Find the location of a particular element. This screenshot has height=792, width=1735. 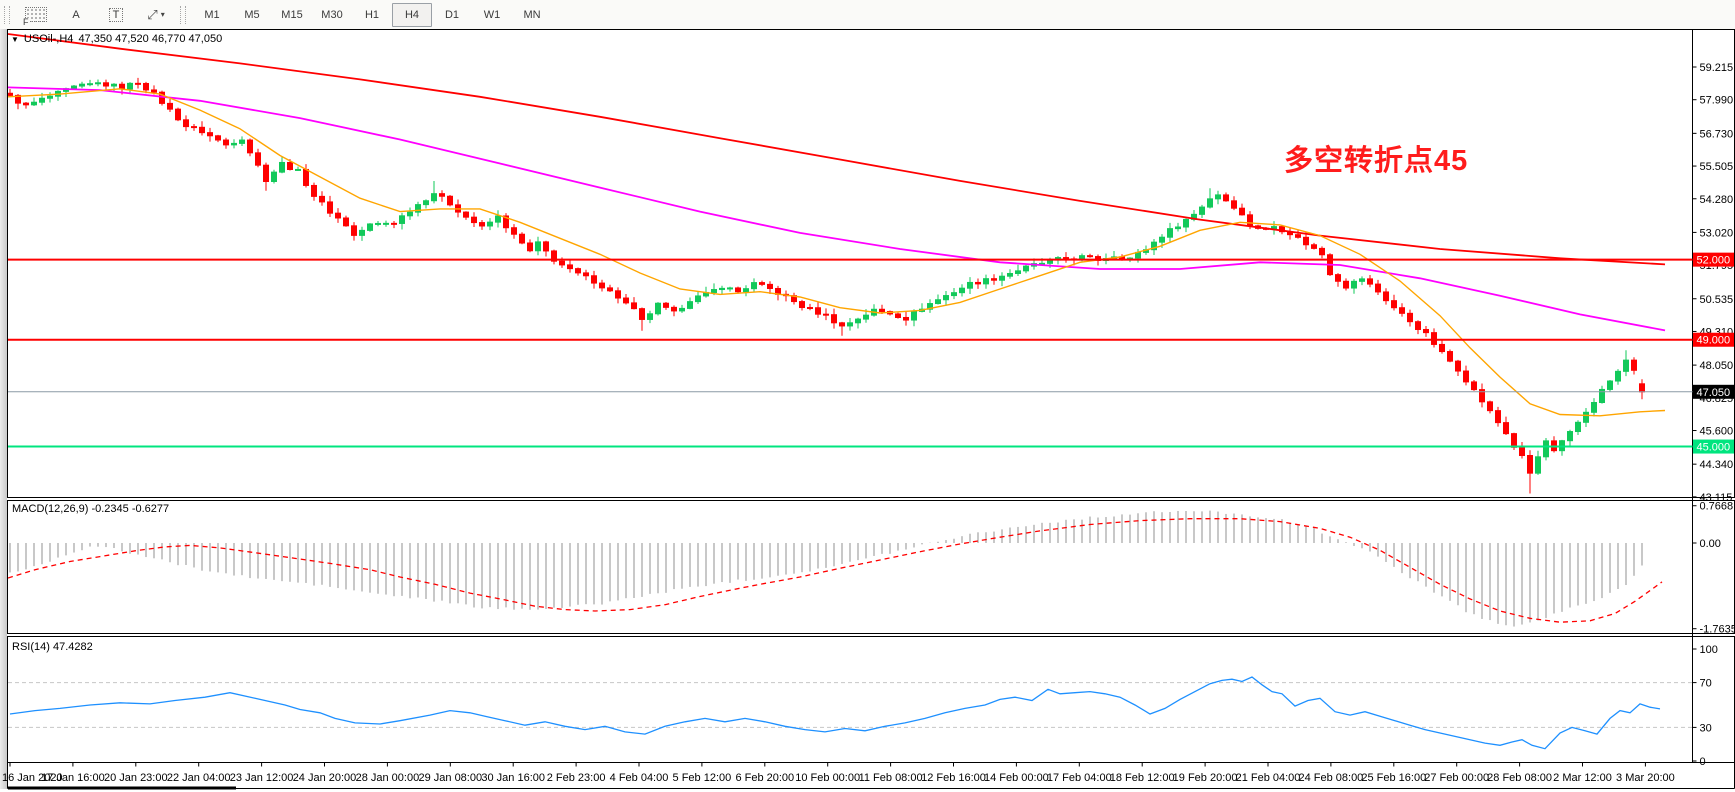

price-axis-tick: 44.340 is located at coordinates (1717, 465).